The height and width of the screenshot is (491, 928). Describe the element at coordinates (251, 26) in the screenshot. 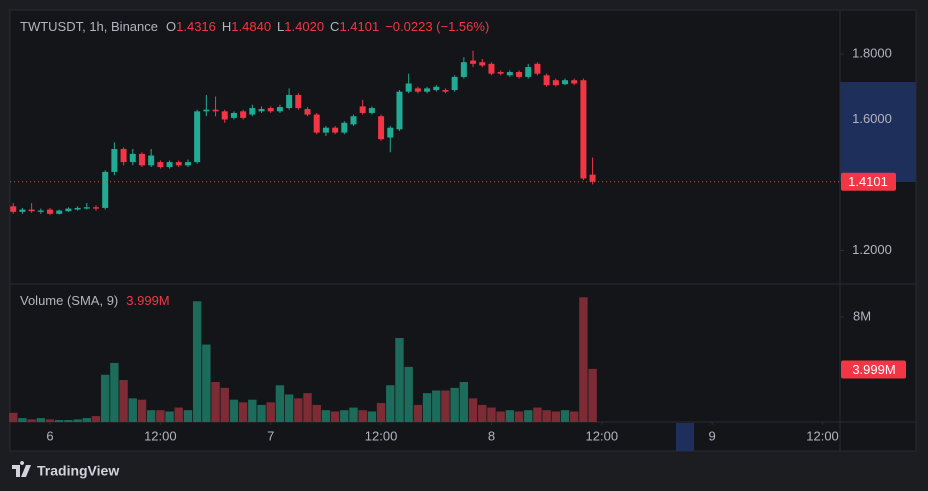

I see `legend-value: 1.4840` at that location.